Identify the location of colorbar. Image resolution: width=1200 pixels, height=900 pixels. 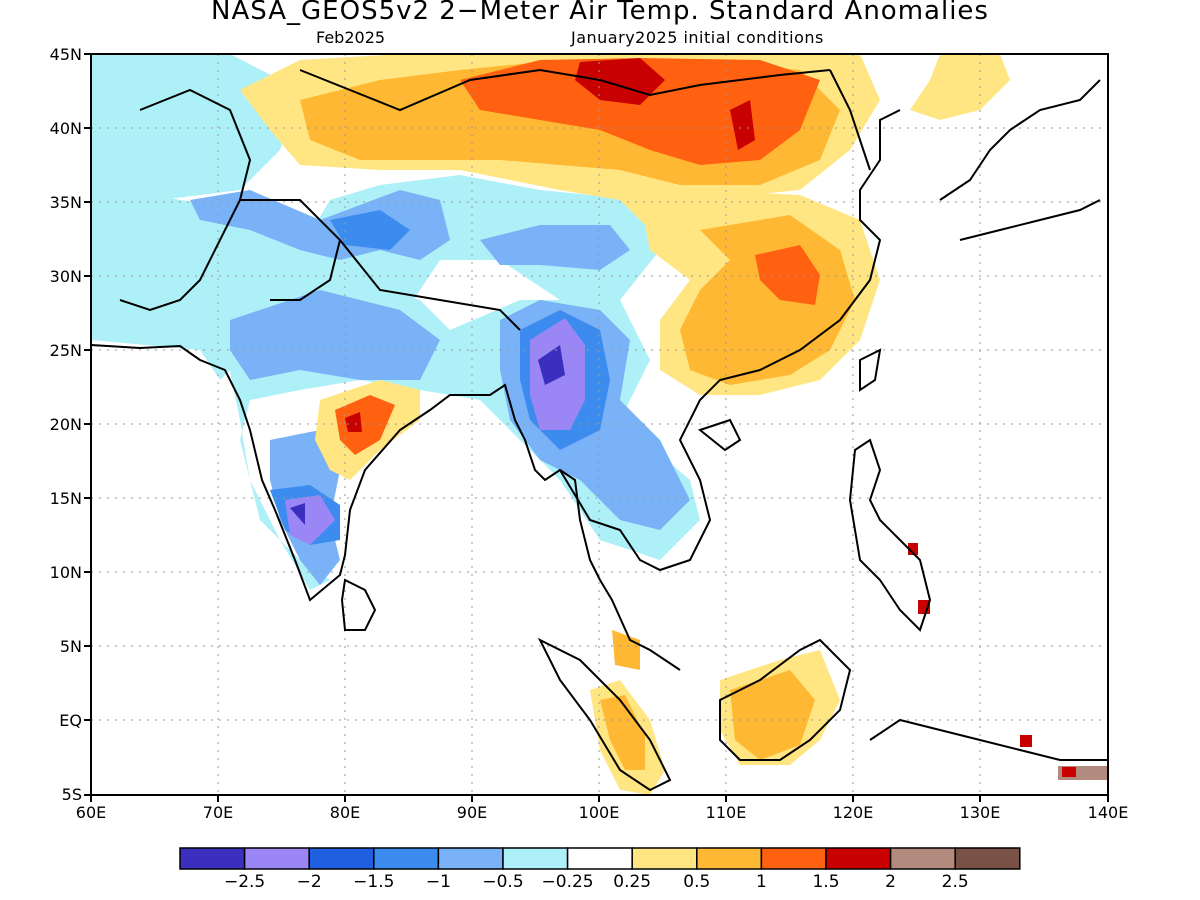
(600, 858).